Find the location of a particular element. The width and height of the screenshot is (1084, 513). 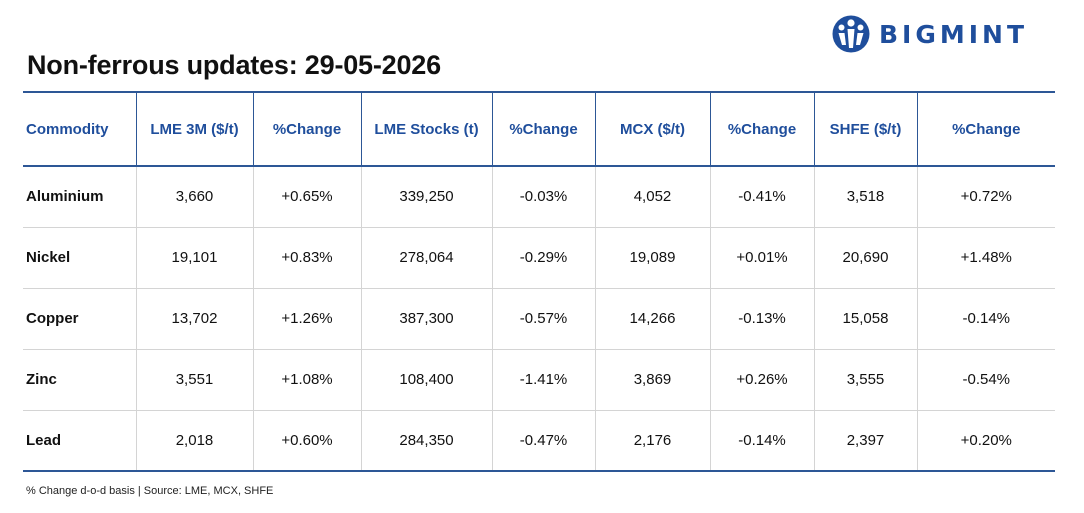

commodity-name: Aluminium is located at coordinates (79, 197).